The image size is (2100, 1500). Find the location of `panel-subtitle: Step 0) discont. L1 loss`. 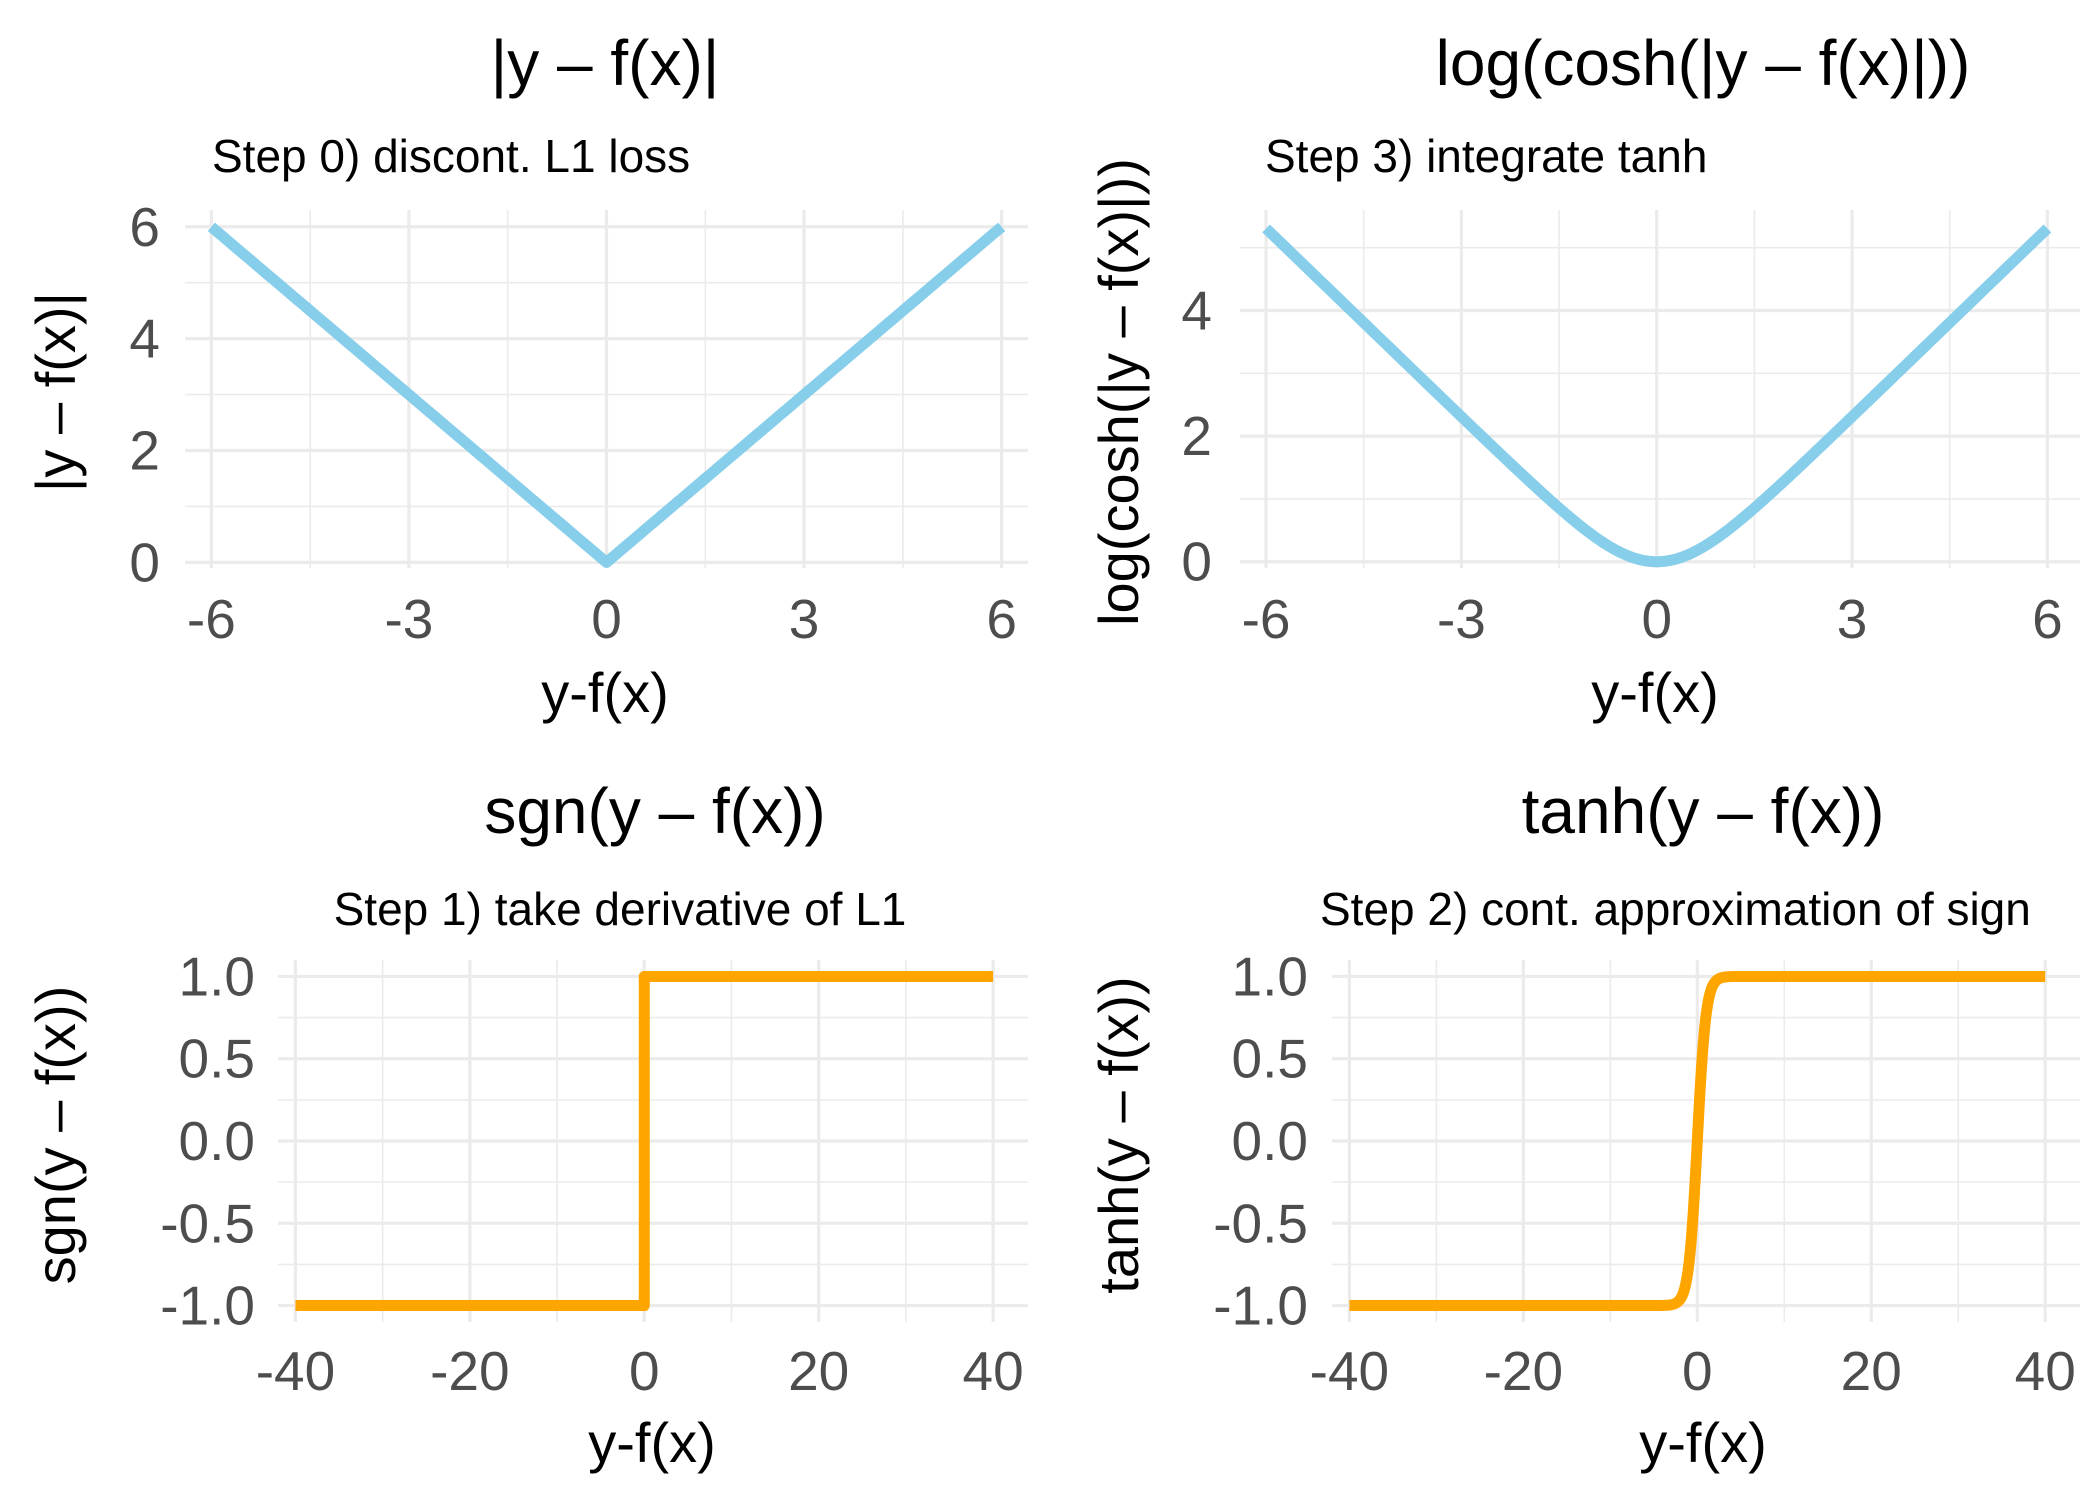

panel-subtitle: Step 0) discont. L1 loss is located at coordinates (451, 156).